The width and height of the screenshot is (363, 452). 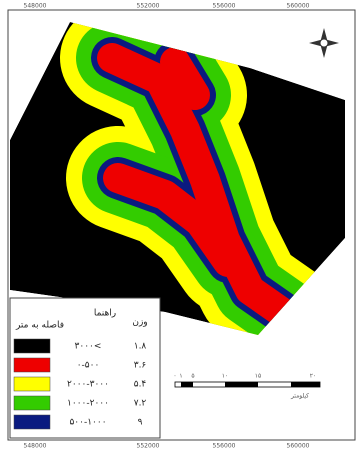 What do you see at coordinates (140, 385) in the screenshot?
I see `legend-weight: ۵.۴` at bounding box center [140, 385].